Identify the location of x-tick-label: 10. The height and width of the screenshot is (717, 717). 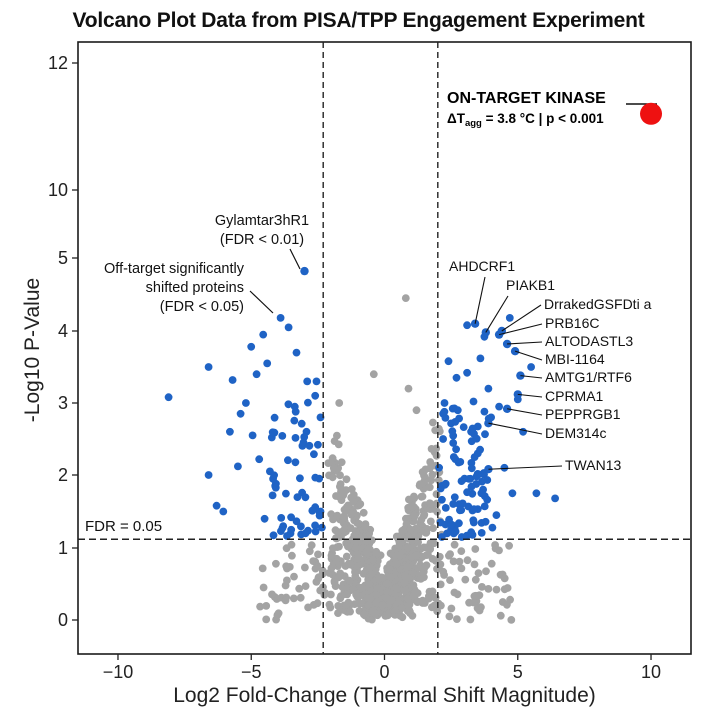
(651, 672).